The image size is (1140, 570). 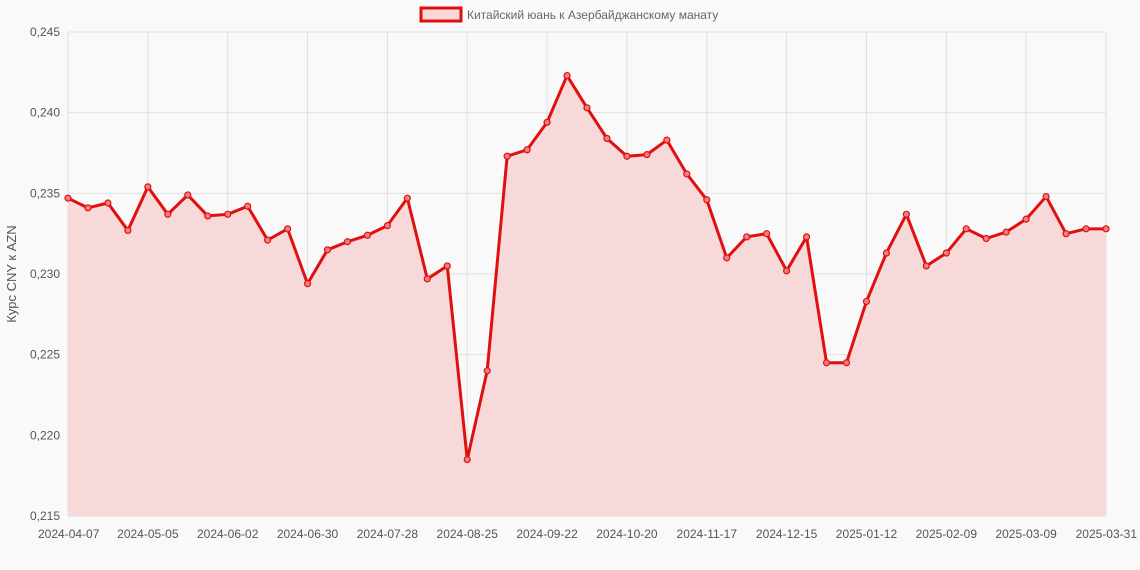 I want to click on x-tick-label: 2024-11-17, so click(x=707, y=534).